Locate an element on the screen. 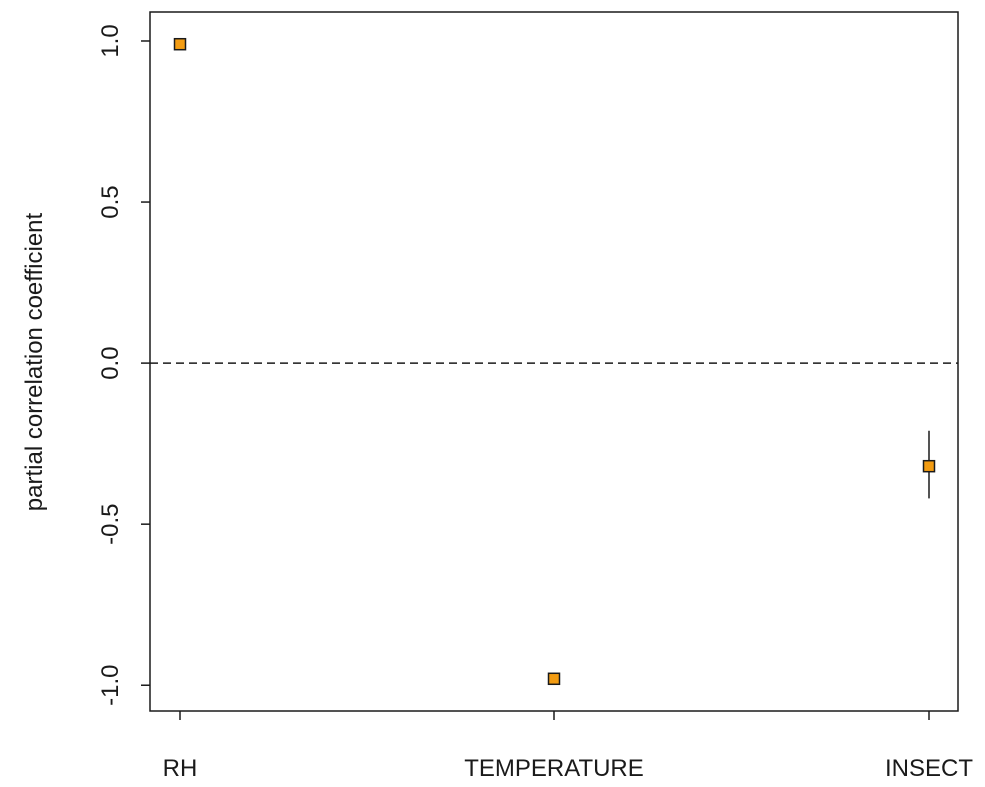 The width and height of the screenshot is (985, 787). y-tick-label: -0.5 is located at coordinates (110, 523).